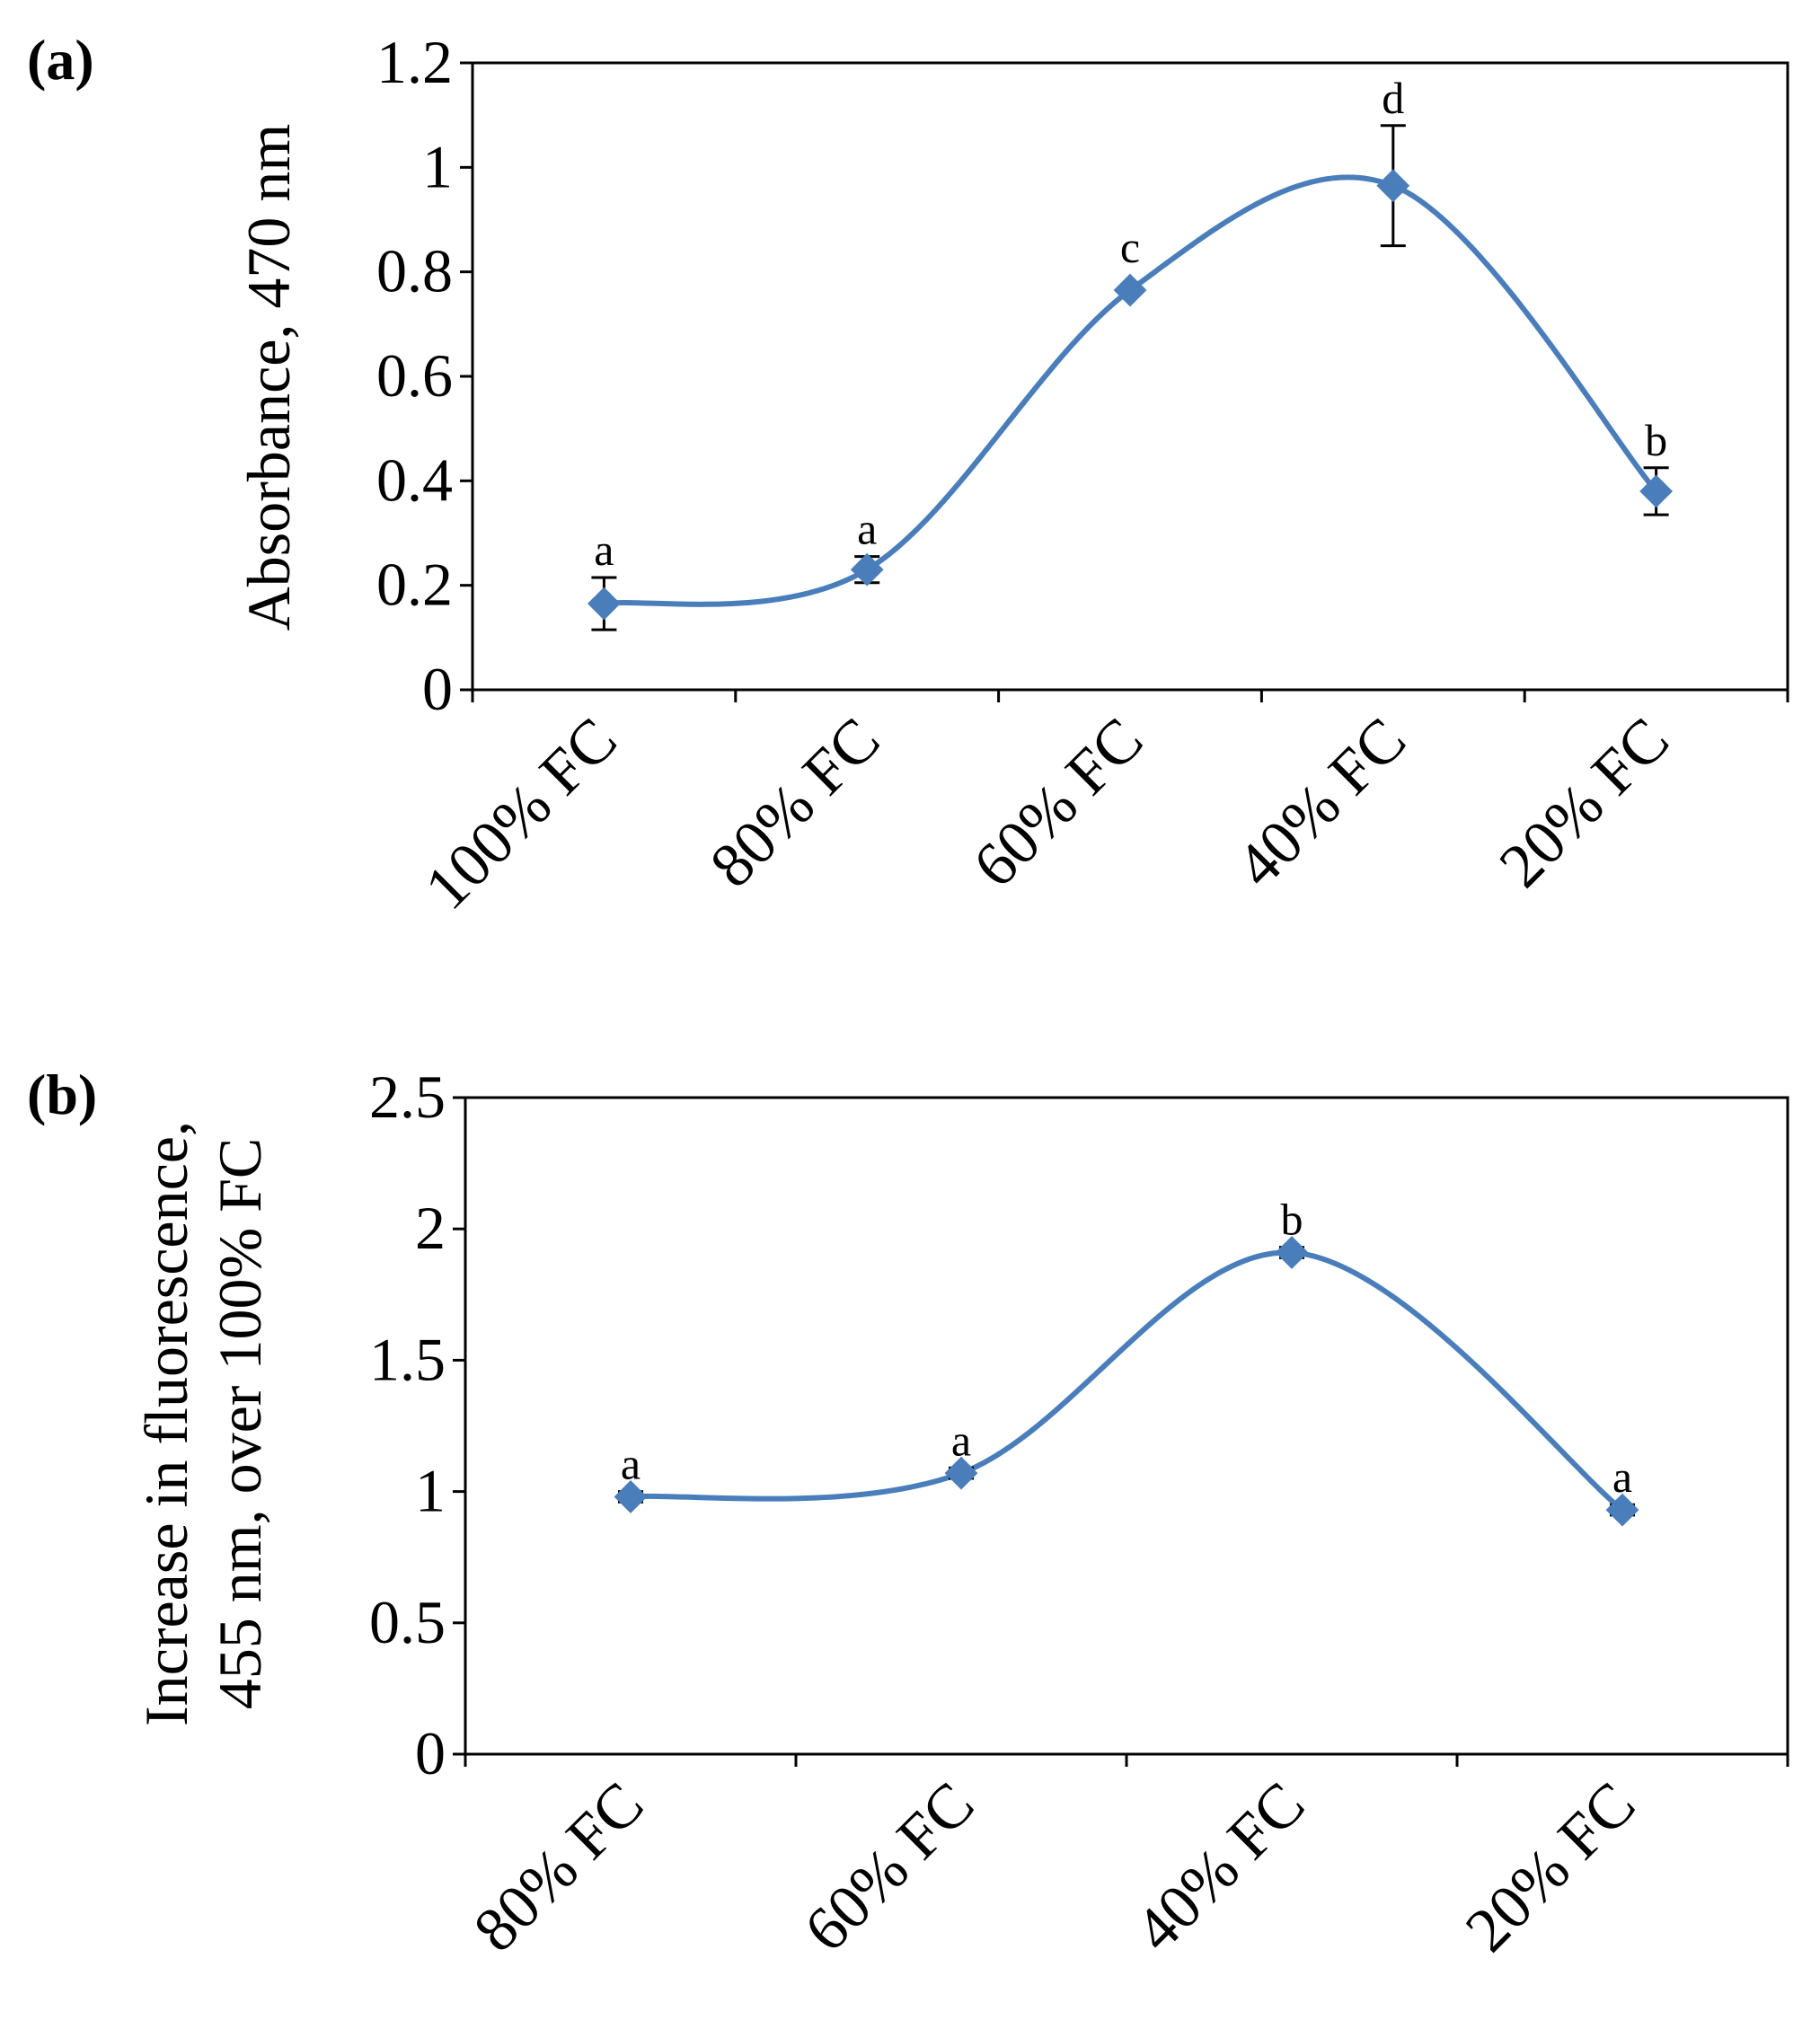 The image size is (1820, 2029). What do you see at coordinates (430, 1228) in the screenshot?
I see `y-tick-label: 2` at bounding box center [430, 1228].